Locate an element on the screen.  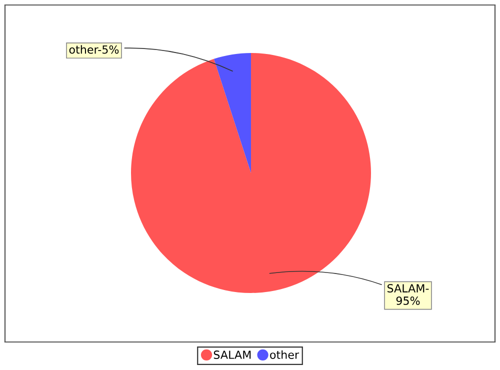
legend-label: SALAM is located at coordinates (232, 354).